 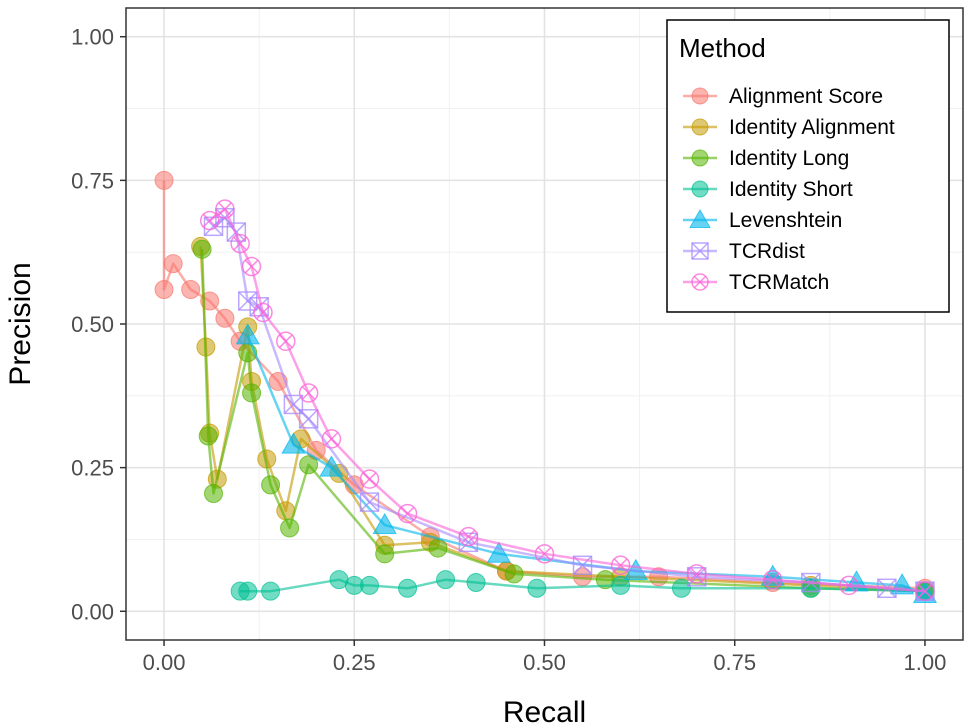 I want to click on legend-label: Identity Short, so click(x=791, y=189).